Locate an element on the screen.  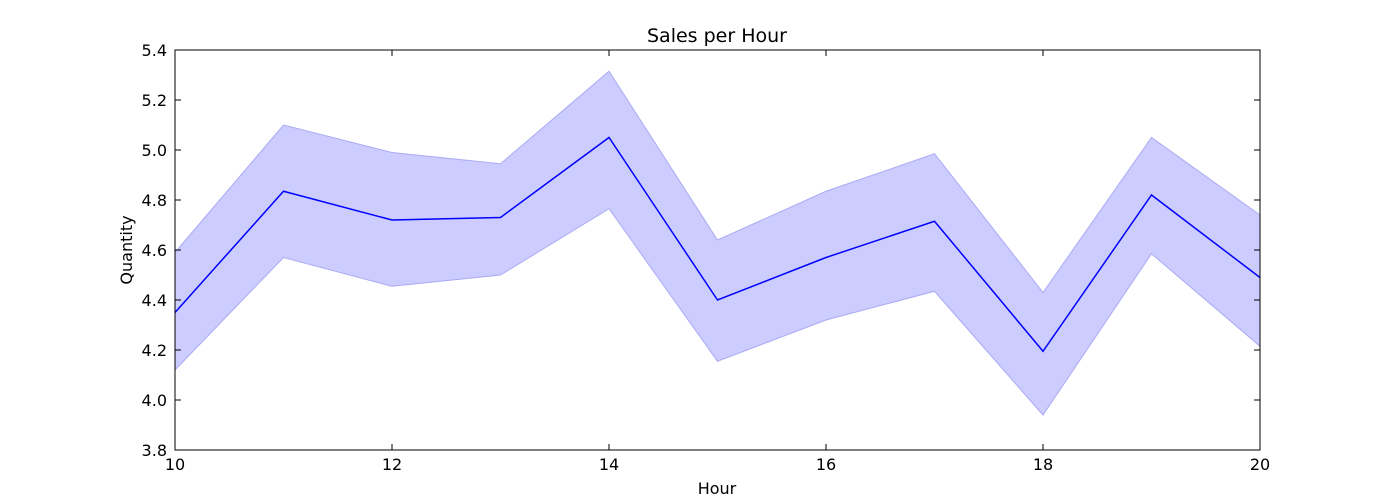
x-tick-label: 12 is located at coordinates (392, 464).